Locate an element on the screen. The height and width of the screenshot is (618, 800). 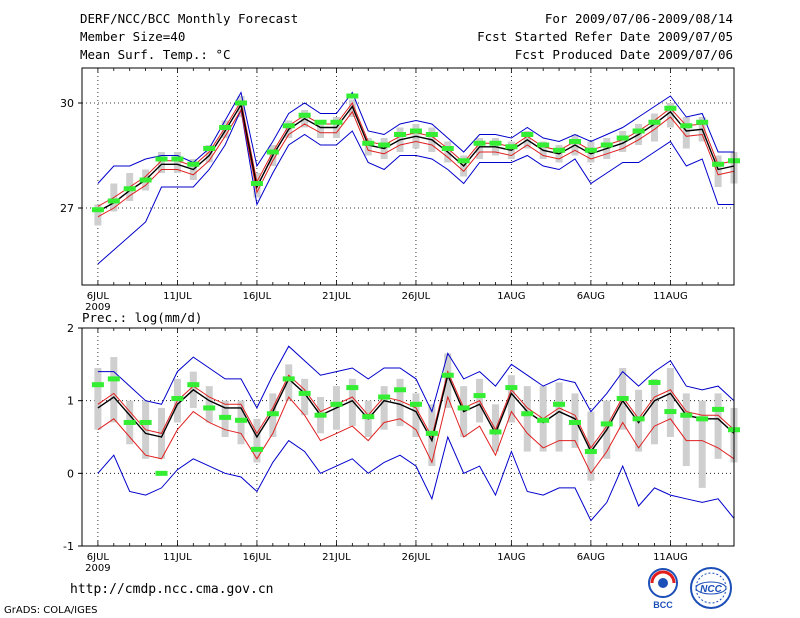
x-tick-label: 11AUG is located at coordinates (670, 296).